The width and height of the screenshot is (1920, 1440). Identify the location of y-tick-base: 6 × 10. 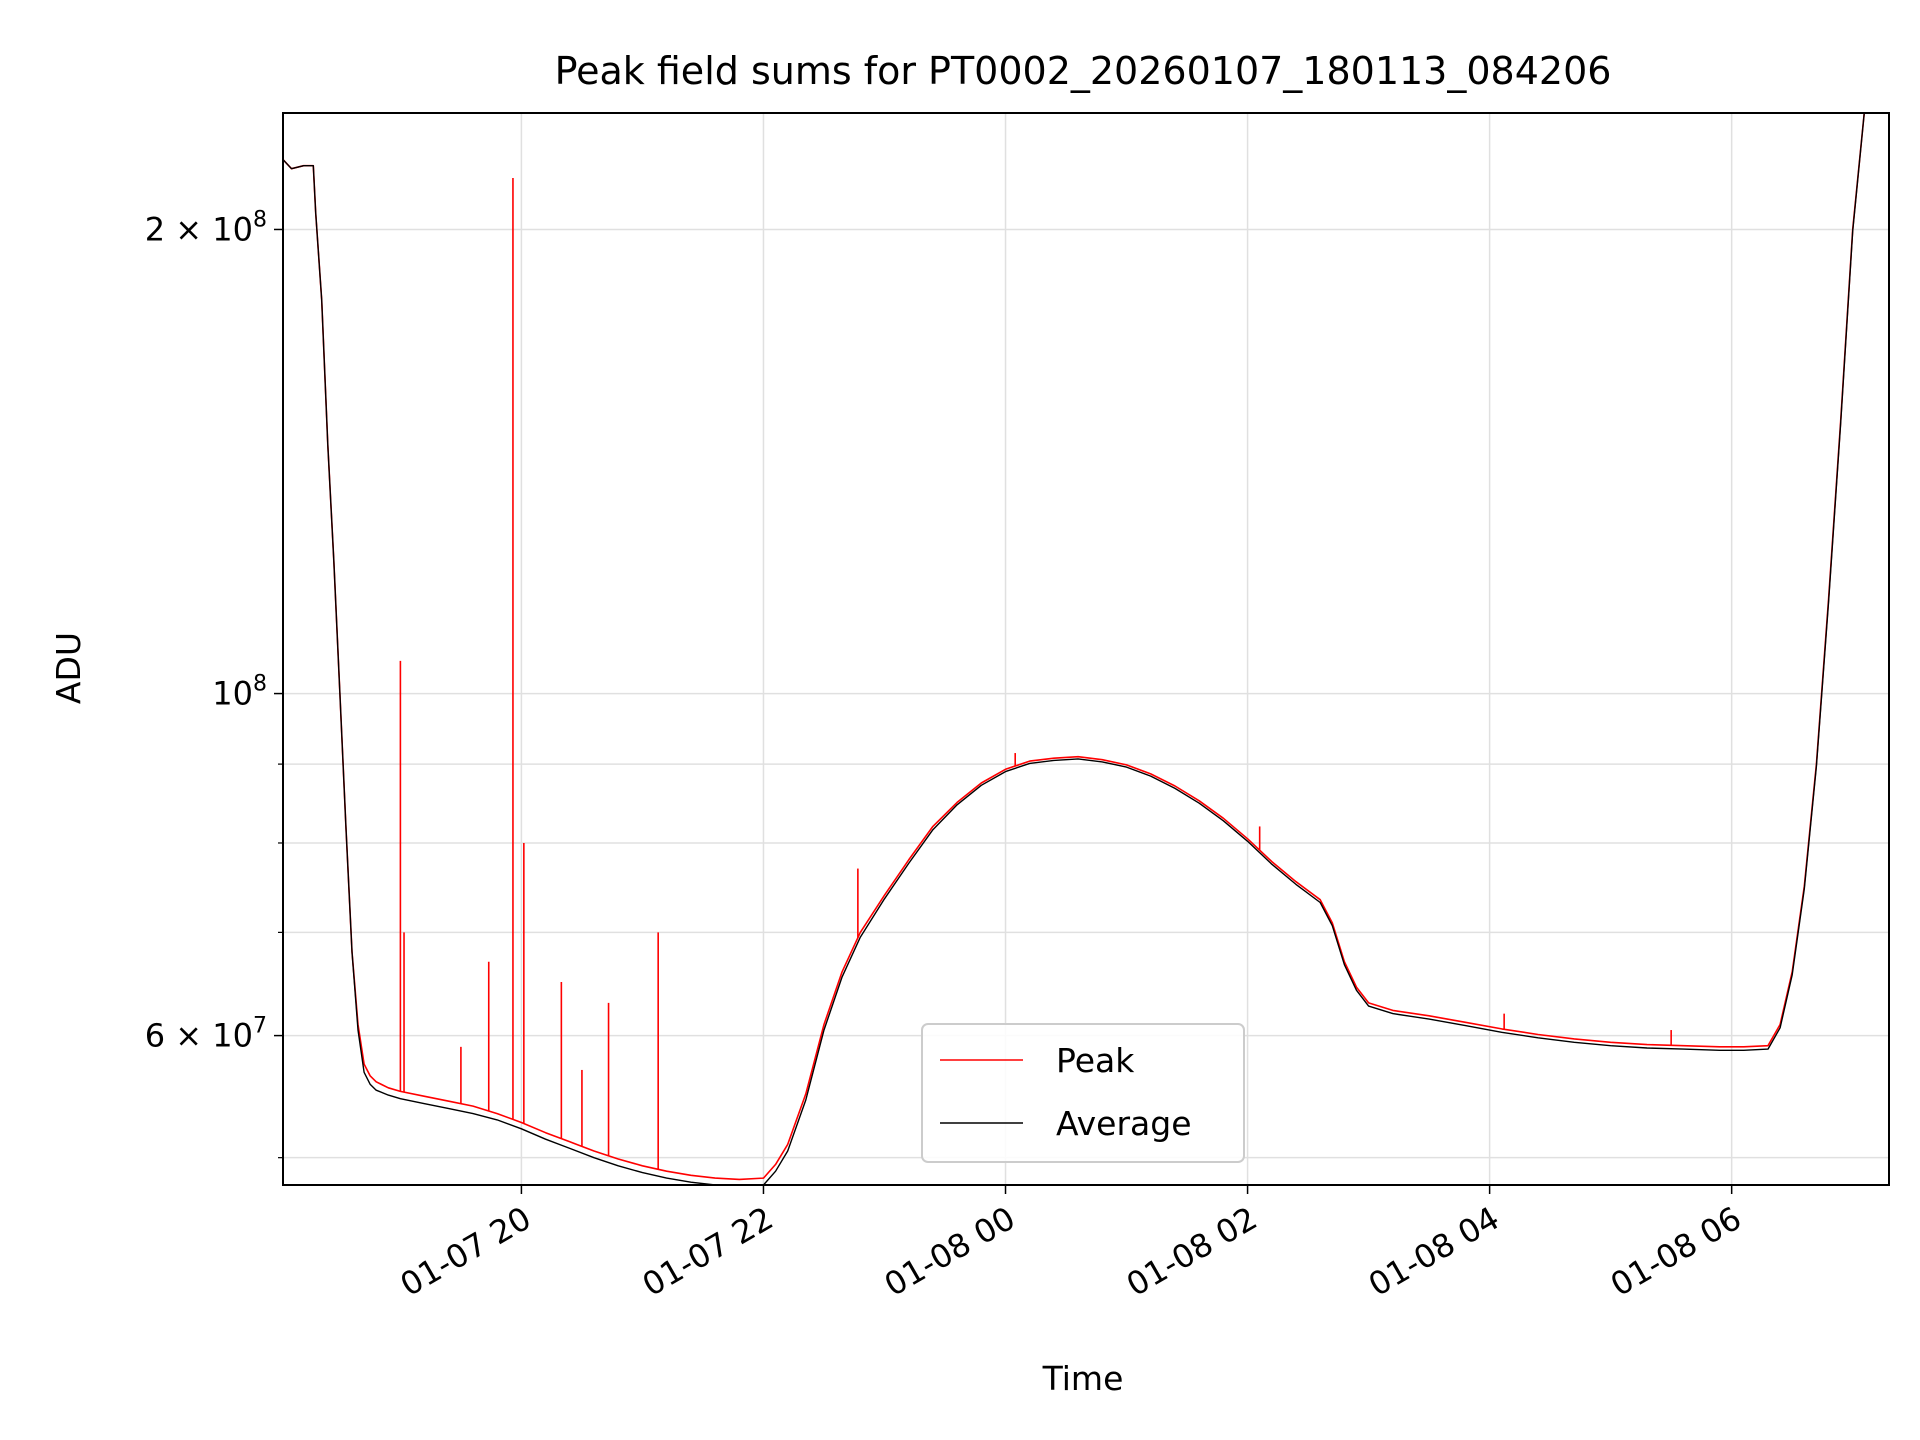
(199, 1036).